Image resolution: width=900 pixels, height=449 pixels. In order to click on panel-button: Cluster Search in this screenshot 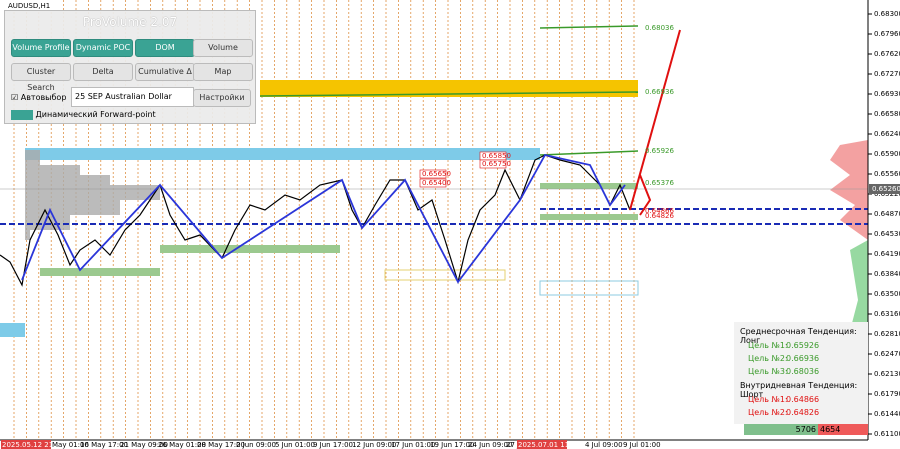, I will do `click(41, 77)`.